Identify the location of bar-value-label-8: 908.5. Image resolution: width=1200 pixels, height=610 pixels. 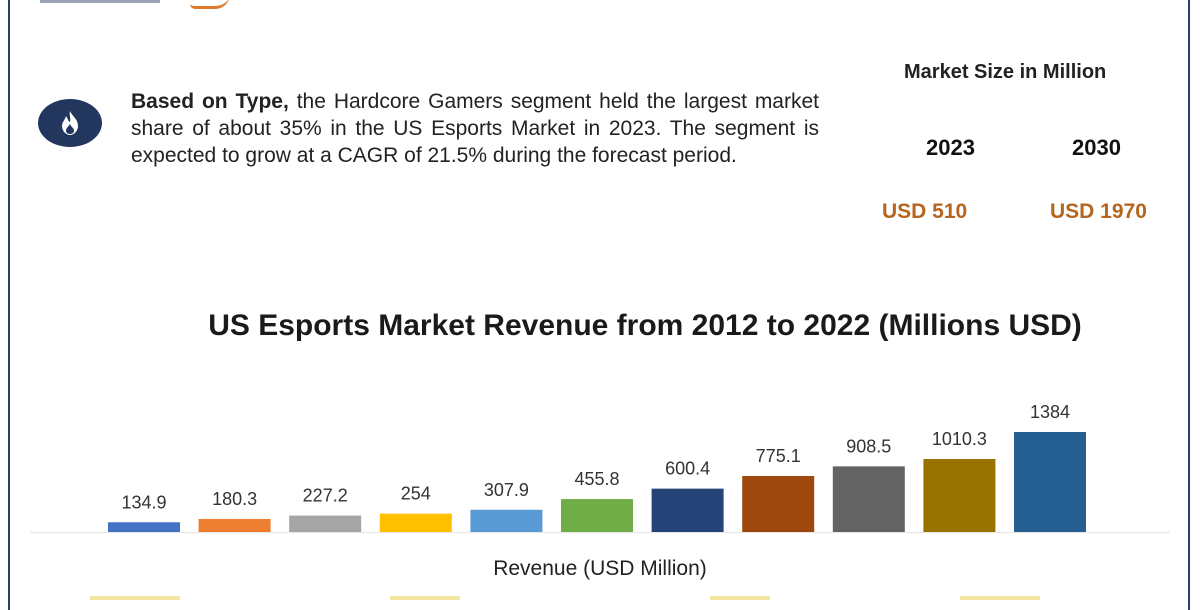
(868, 446).